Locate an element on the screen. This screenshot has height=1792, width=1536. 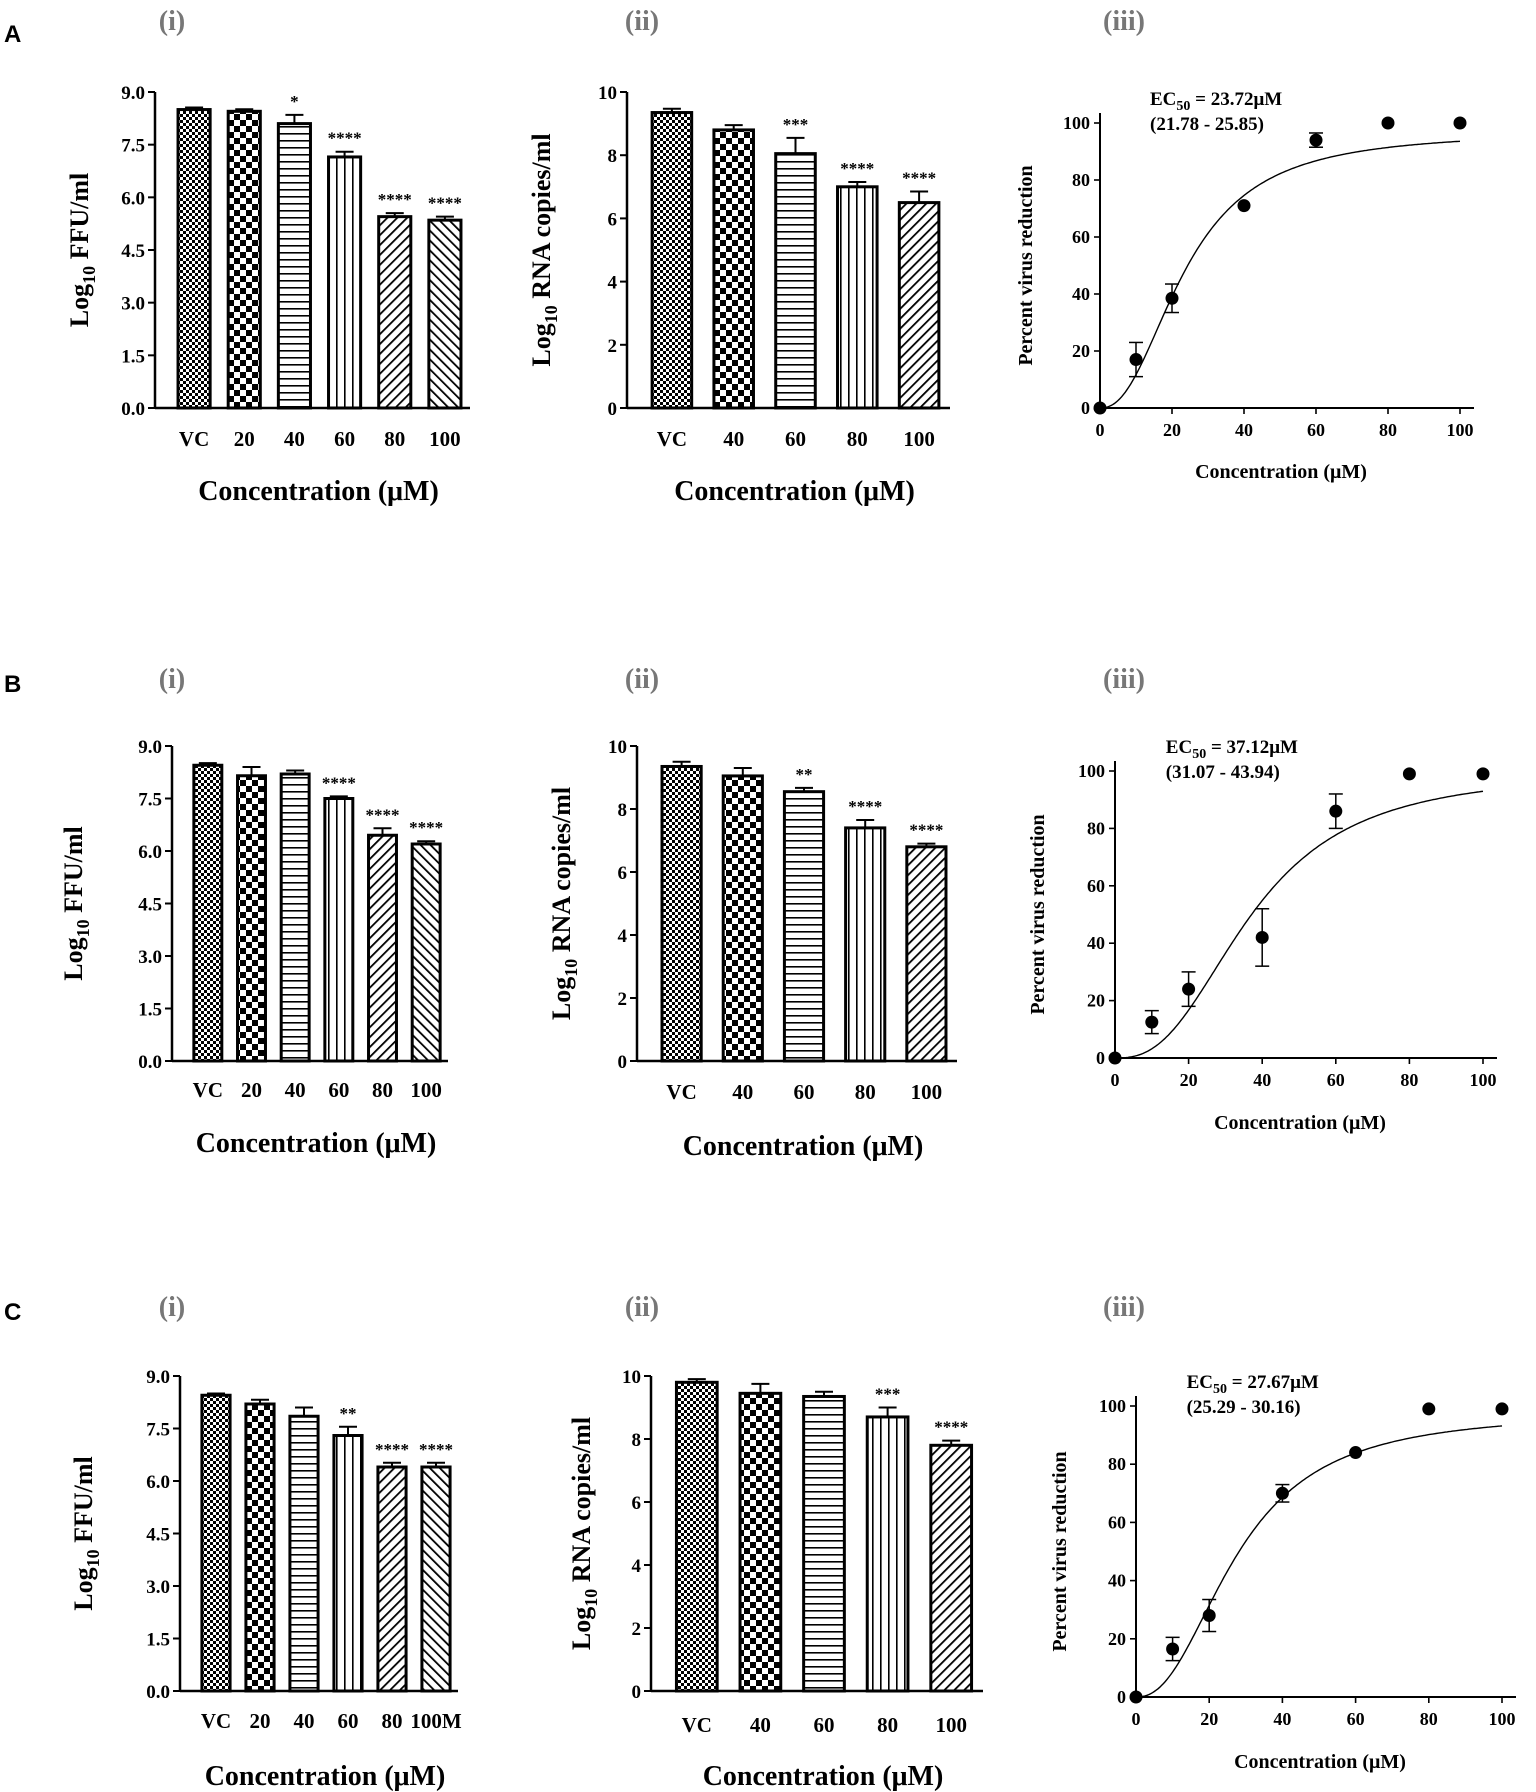
y-tick-label: 2 is located at coordinates (613, 346).